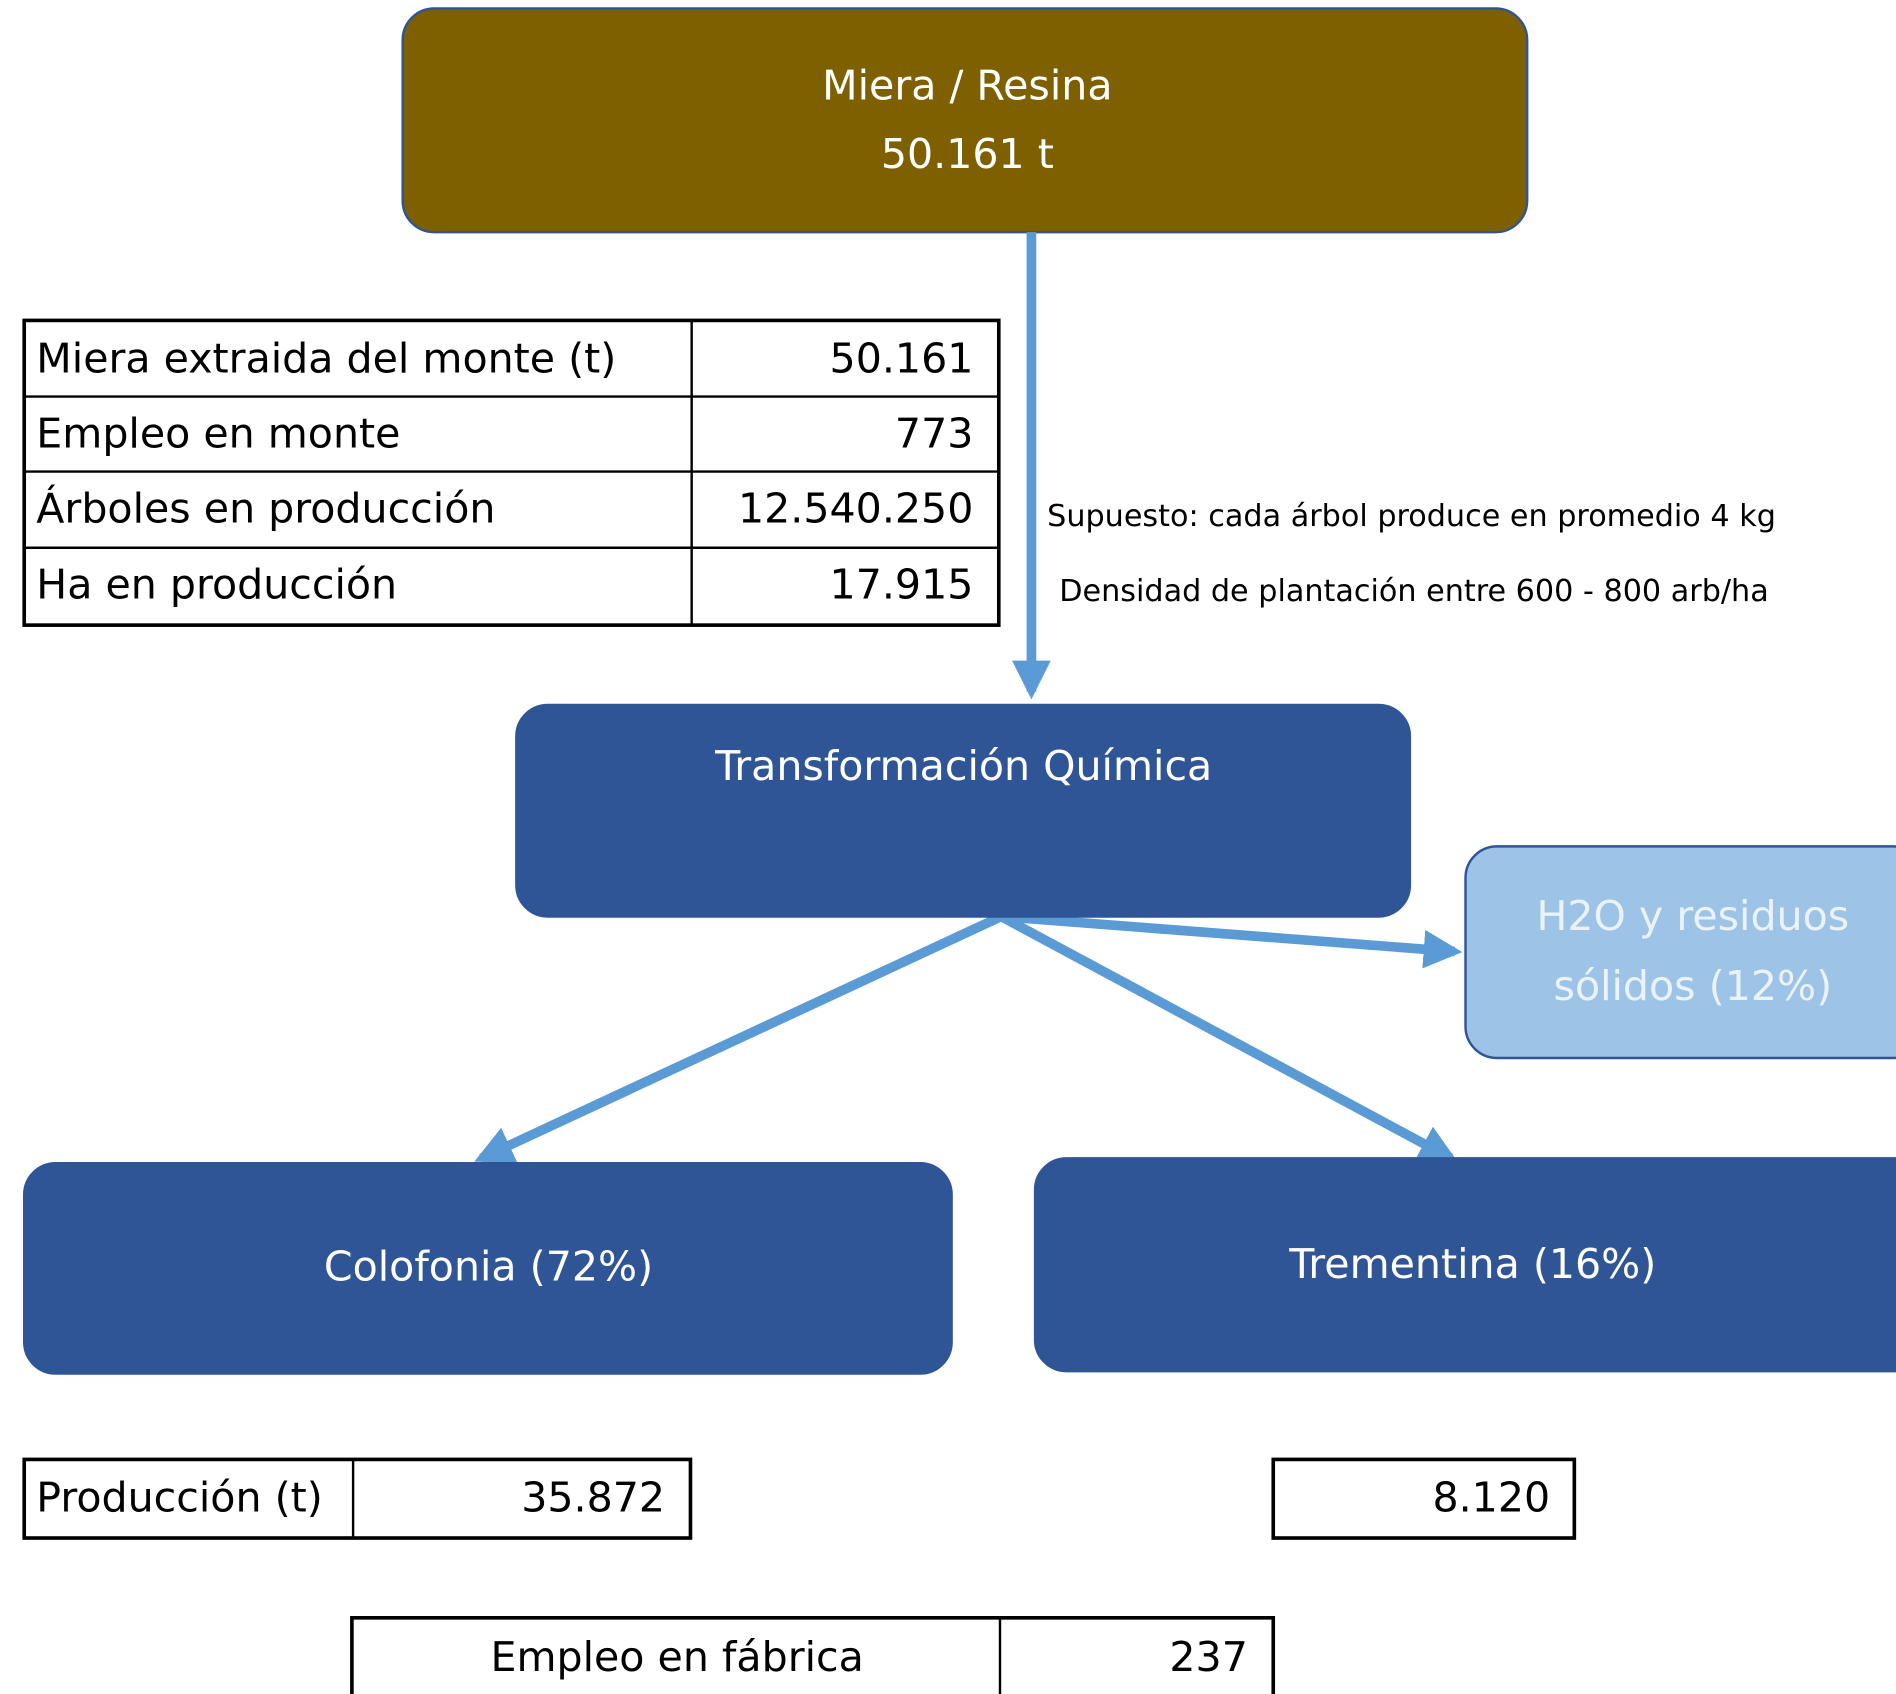  What do you see at coordinates (799, 1498) in the screenshot?
I see `production-table: Producción (t) 35.872 8.120` at bounding box center [799, 1498].